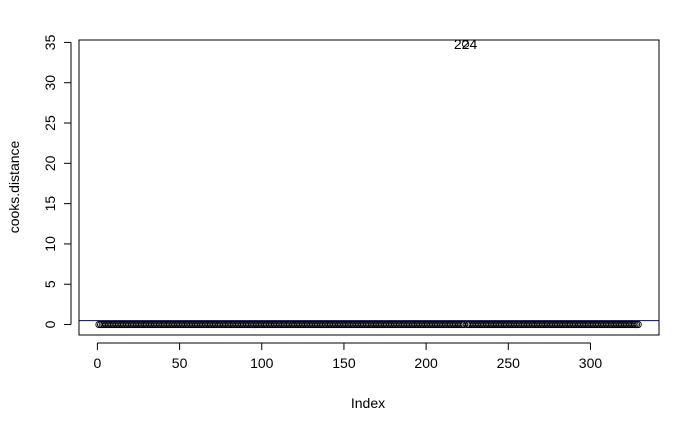  What do you see at coordinates (50, 83) in the screenshot?
I see `y-tick-label: 30` at bounding box center [50, 83].